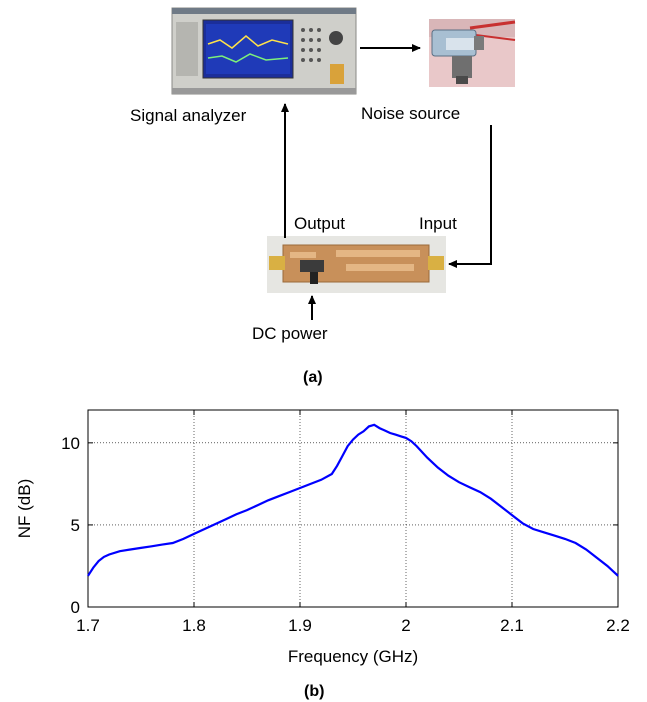 This screenshot has height=702, width=647. What do you see at coordinates (264, 51) in the screenshot?
I see `signal-analyzer-image` at bounding box center [264, 51].